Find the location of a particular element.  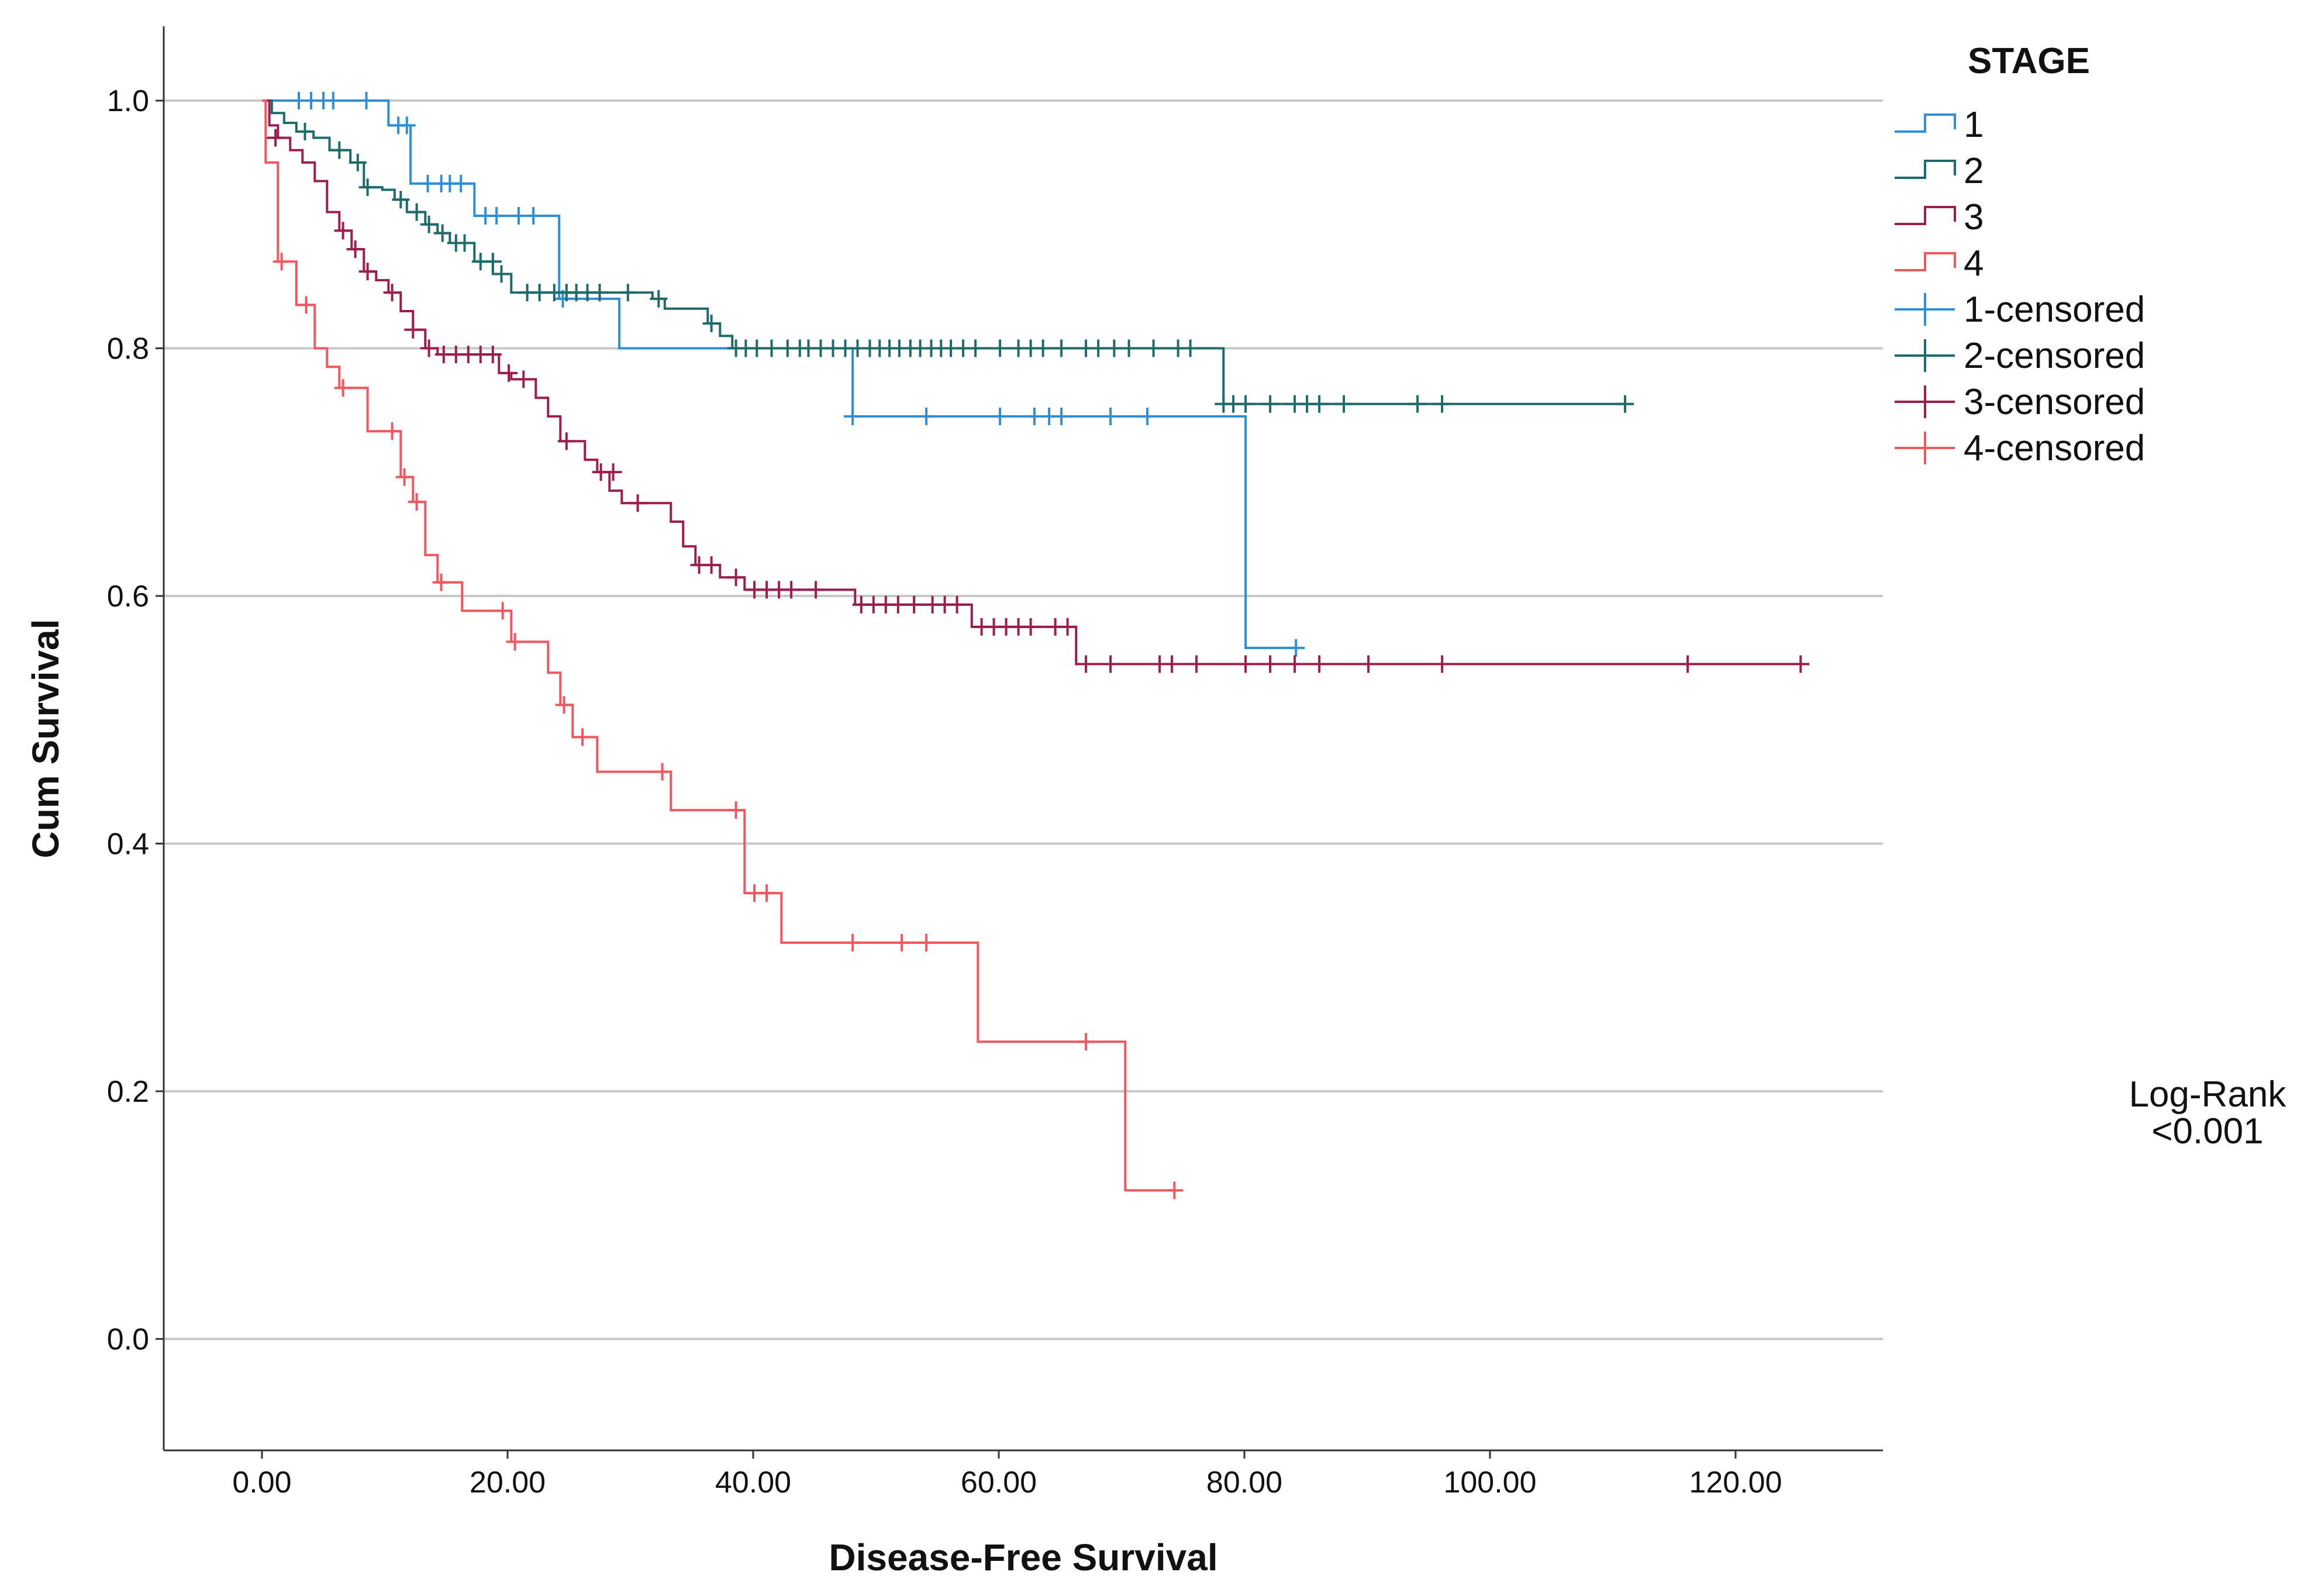

x-tick-label: 40.00 is located at coordinates (753, 1483).